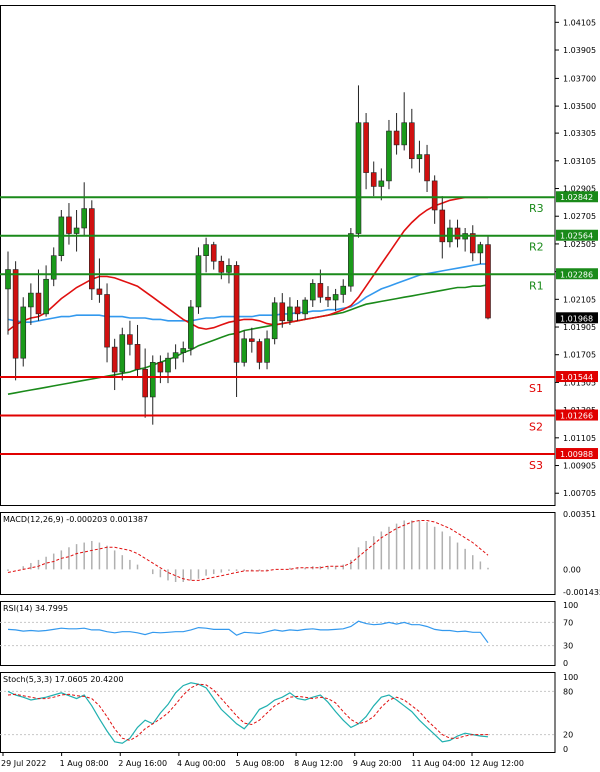  What do you see at coordinates (568, 691) in the screenshot?
I see `stoch-tick-label: 80` at bounding box center [568, 691].